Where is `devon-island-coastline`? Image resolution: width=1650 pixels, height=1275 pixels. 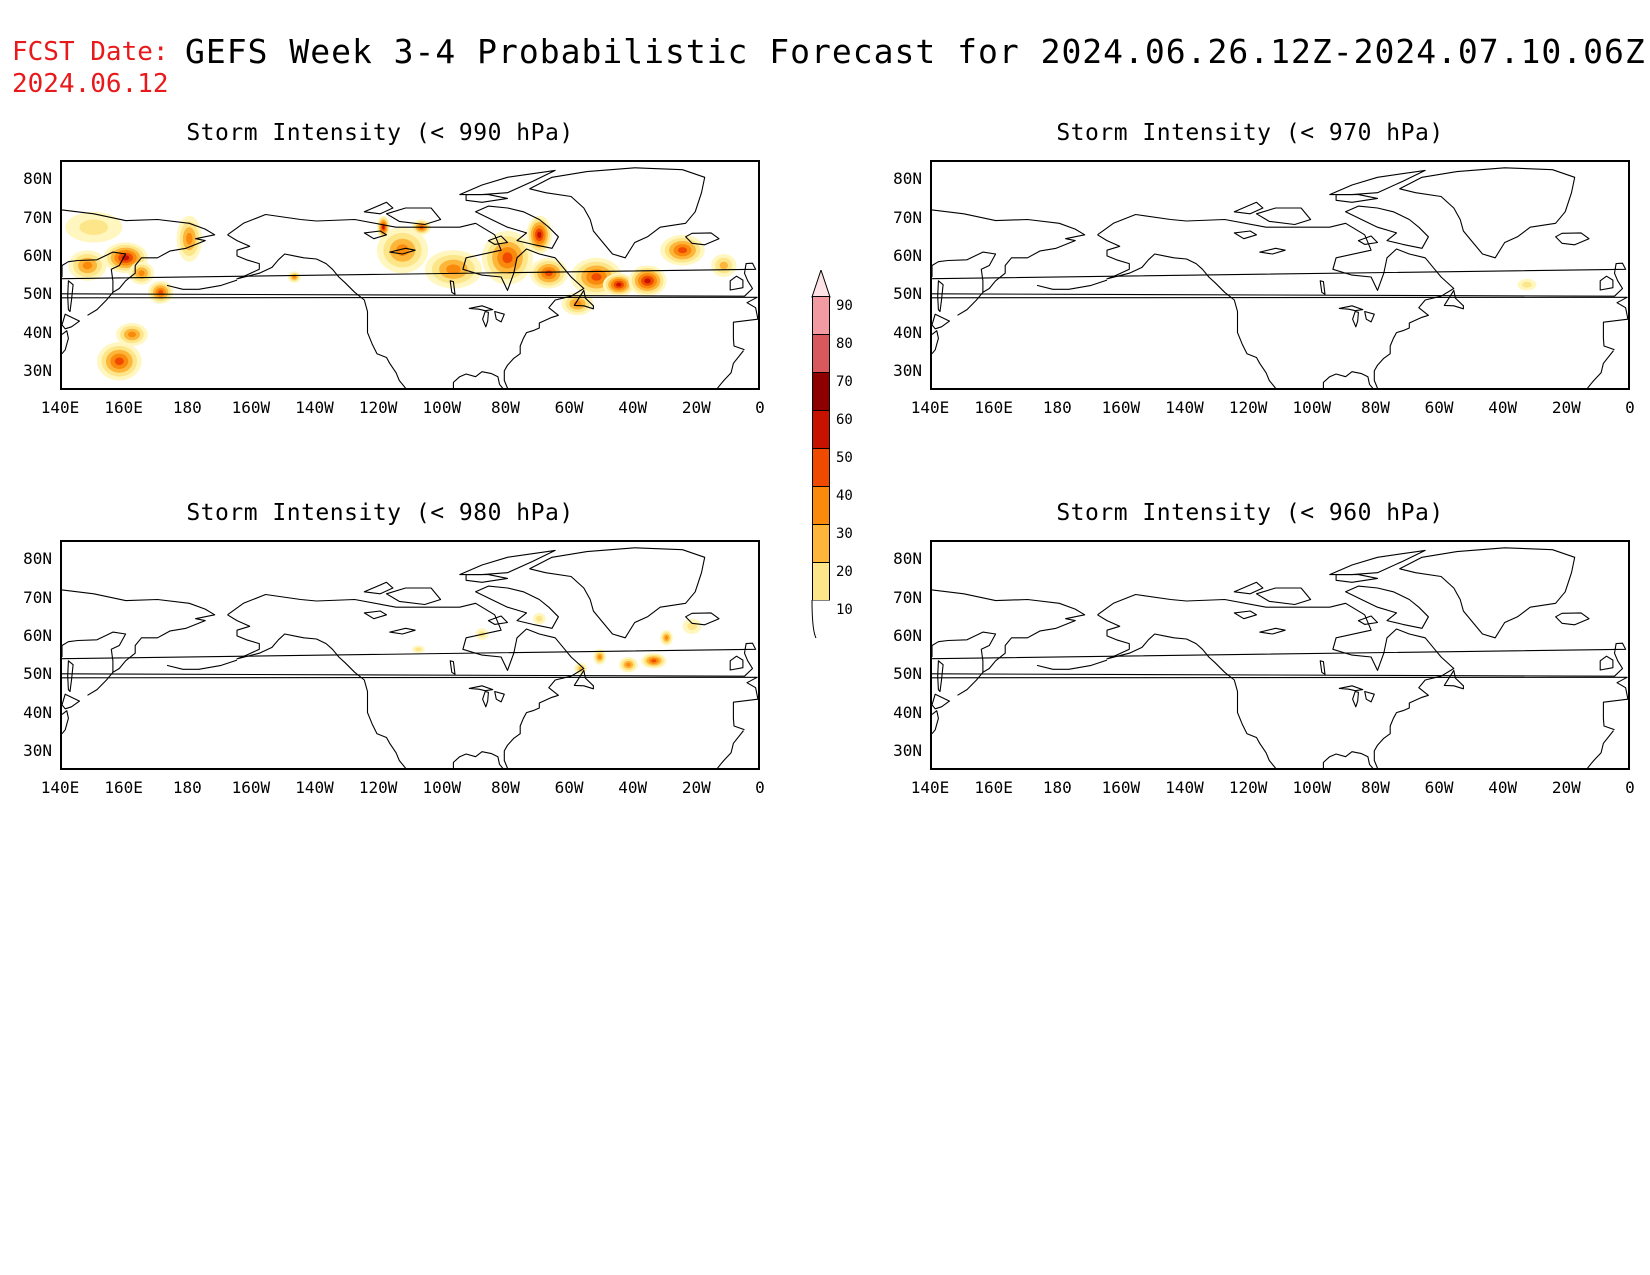
devon-island-coastline is located at coordinates (1357, 578).